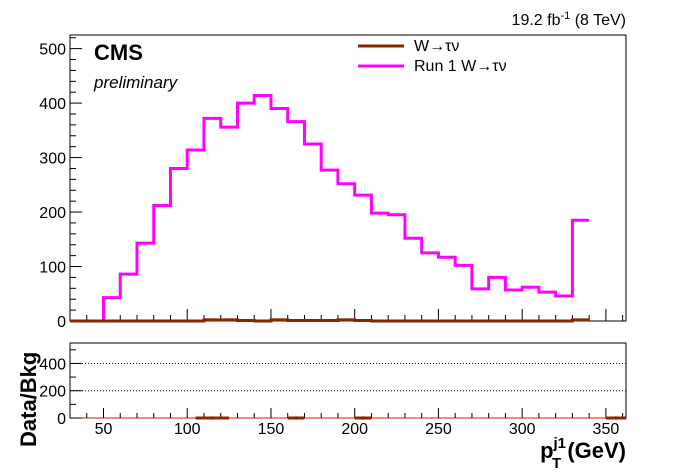 Image resolution: width=696 pixels, height=472 pixels. I want to click on luminosity-label: 19.2 fb-1 (8 TeV), so click(569, 19).